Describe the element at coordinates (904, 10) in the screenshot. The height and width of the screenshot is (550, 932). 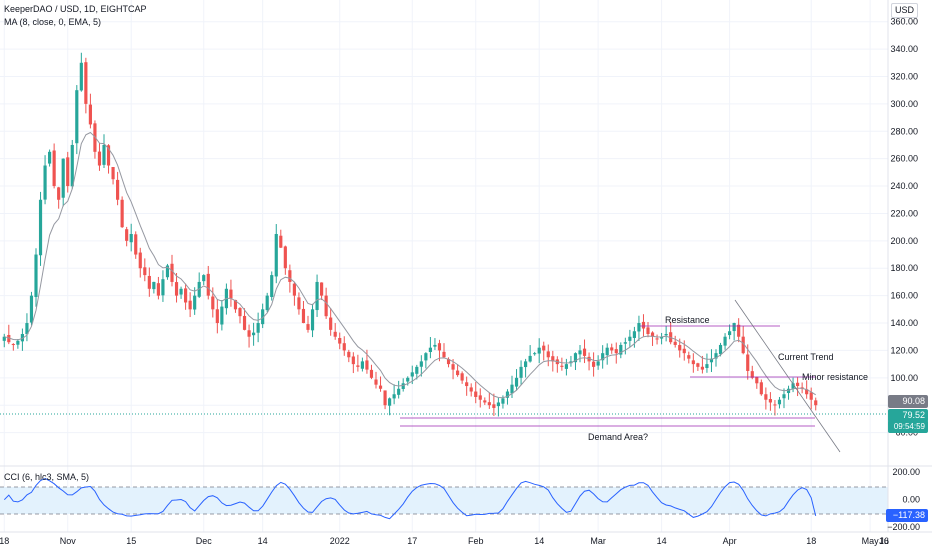
I see `currency-badge: USD` at that location.